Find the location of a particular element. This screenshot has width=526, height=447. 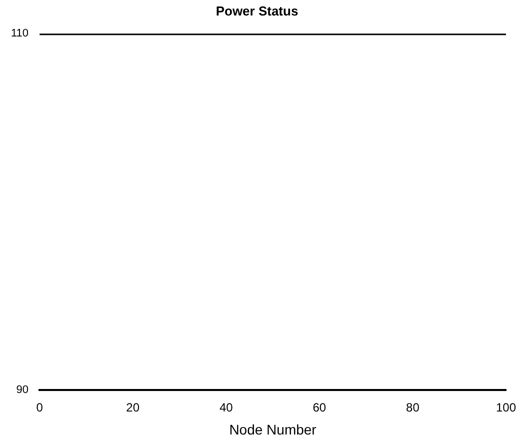

x-tick-label: 80 is located at coordinates (413, 407).